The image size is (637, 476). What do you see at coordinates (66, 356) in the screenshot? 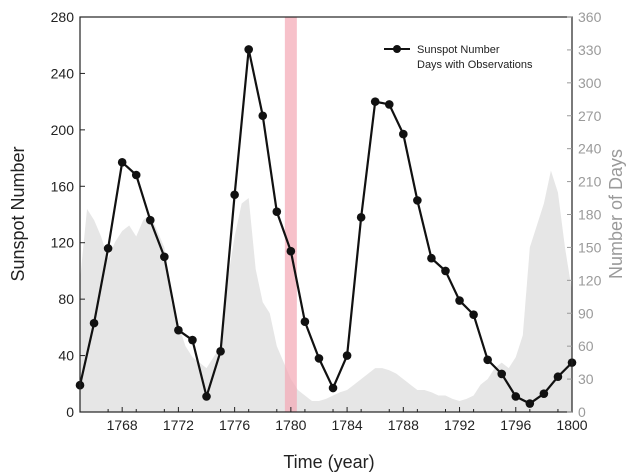
I see `y-tick-label-40: 40` at bounding box center [66, 356].